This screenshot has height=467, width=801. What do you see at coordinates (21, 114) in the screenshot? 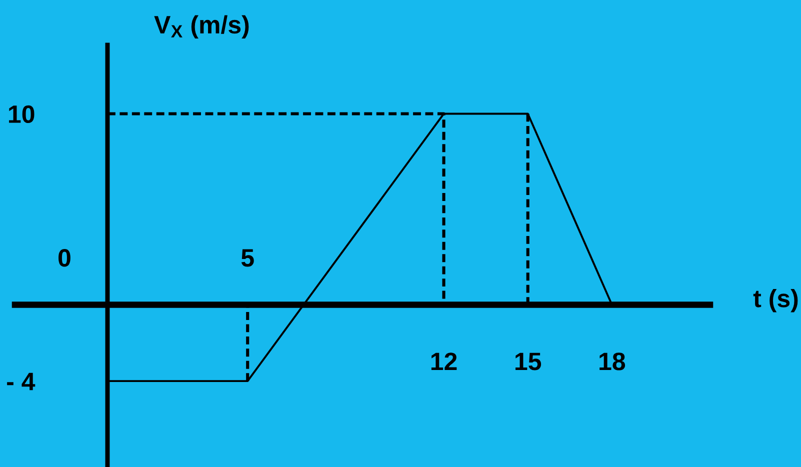
I see `y-tick-label: 10` at bounding box center [21, 114].